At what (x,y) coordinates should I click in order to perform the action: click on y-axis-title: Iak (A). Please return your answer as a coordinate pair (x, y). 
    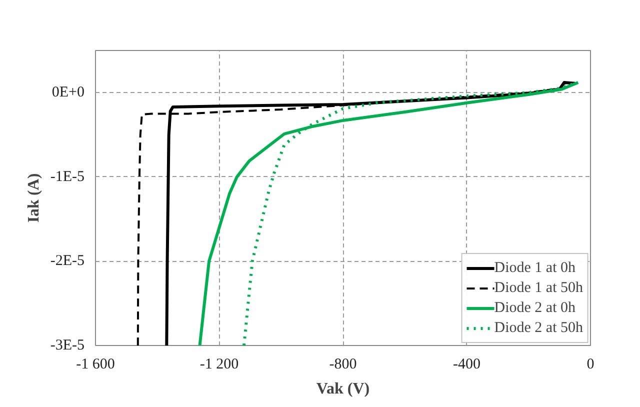
    Looking at the image, I should click on (33, 198).